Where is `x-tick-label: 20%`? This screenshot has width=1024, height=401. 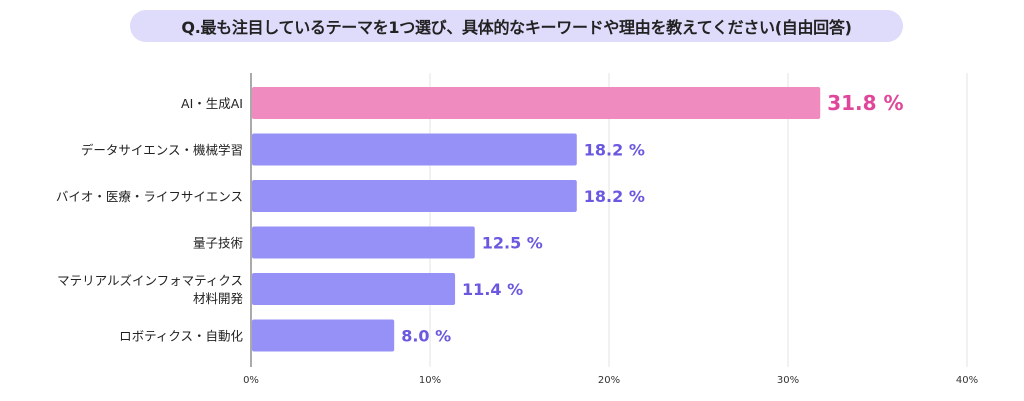
x-tick-label: 20% is located at coordinates (609, 380).